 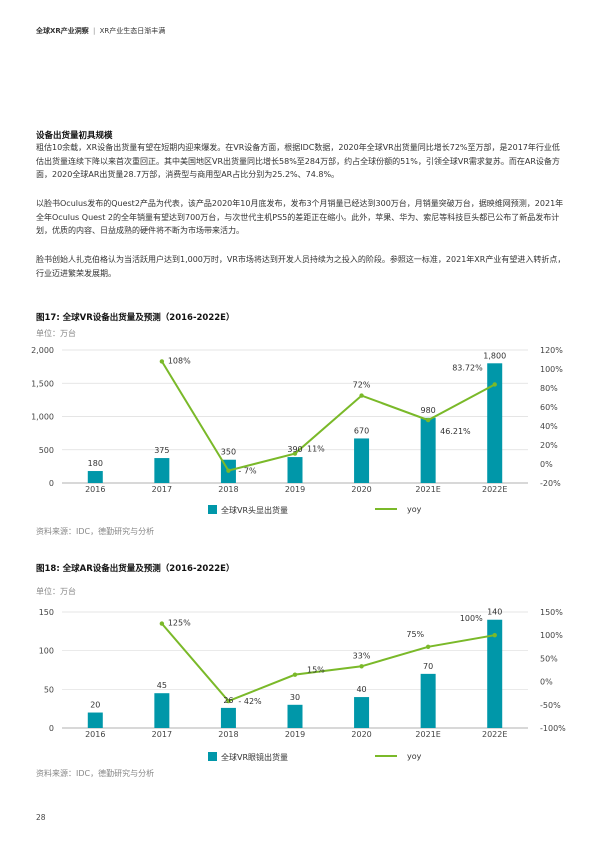 I want to click on y2-tick-label: 20%, so click(x=549, y=445).